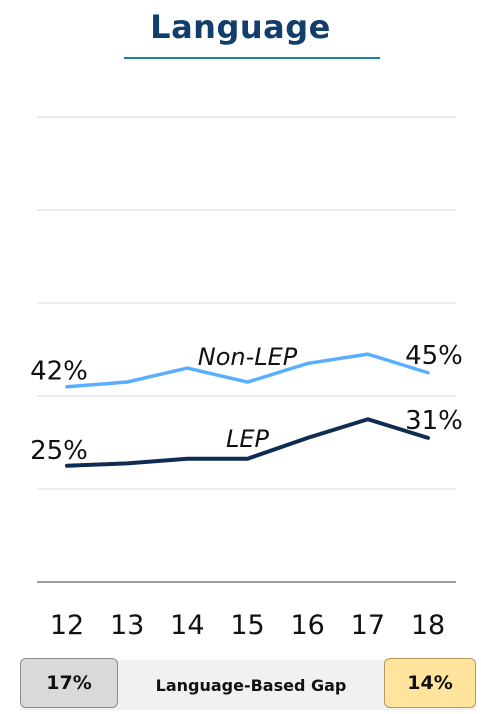 Image resolution: width=481 pixels, height=714 pixels. Describe the element at coordinates (248, 439) in the screenshot. I see `series-name-label: LEP` at that location.